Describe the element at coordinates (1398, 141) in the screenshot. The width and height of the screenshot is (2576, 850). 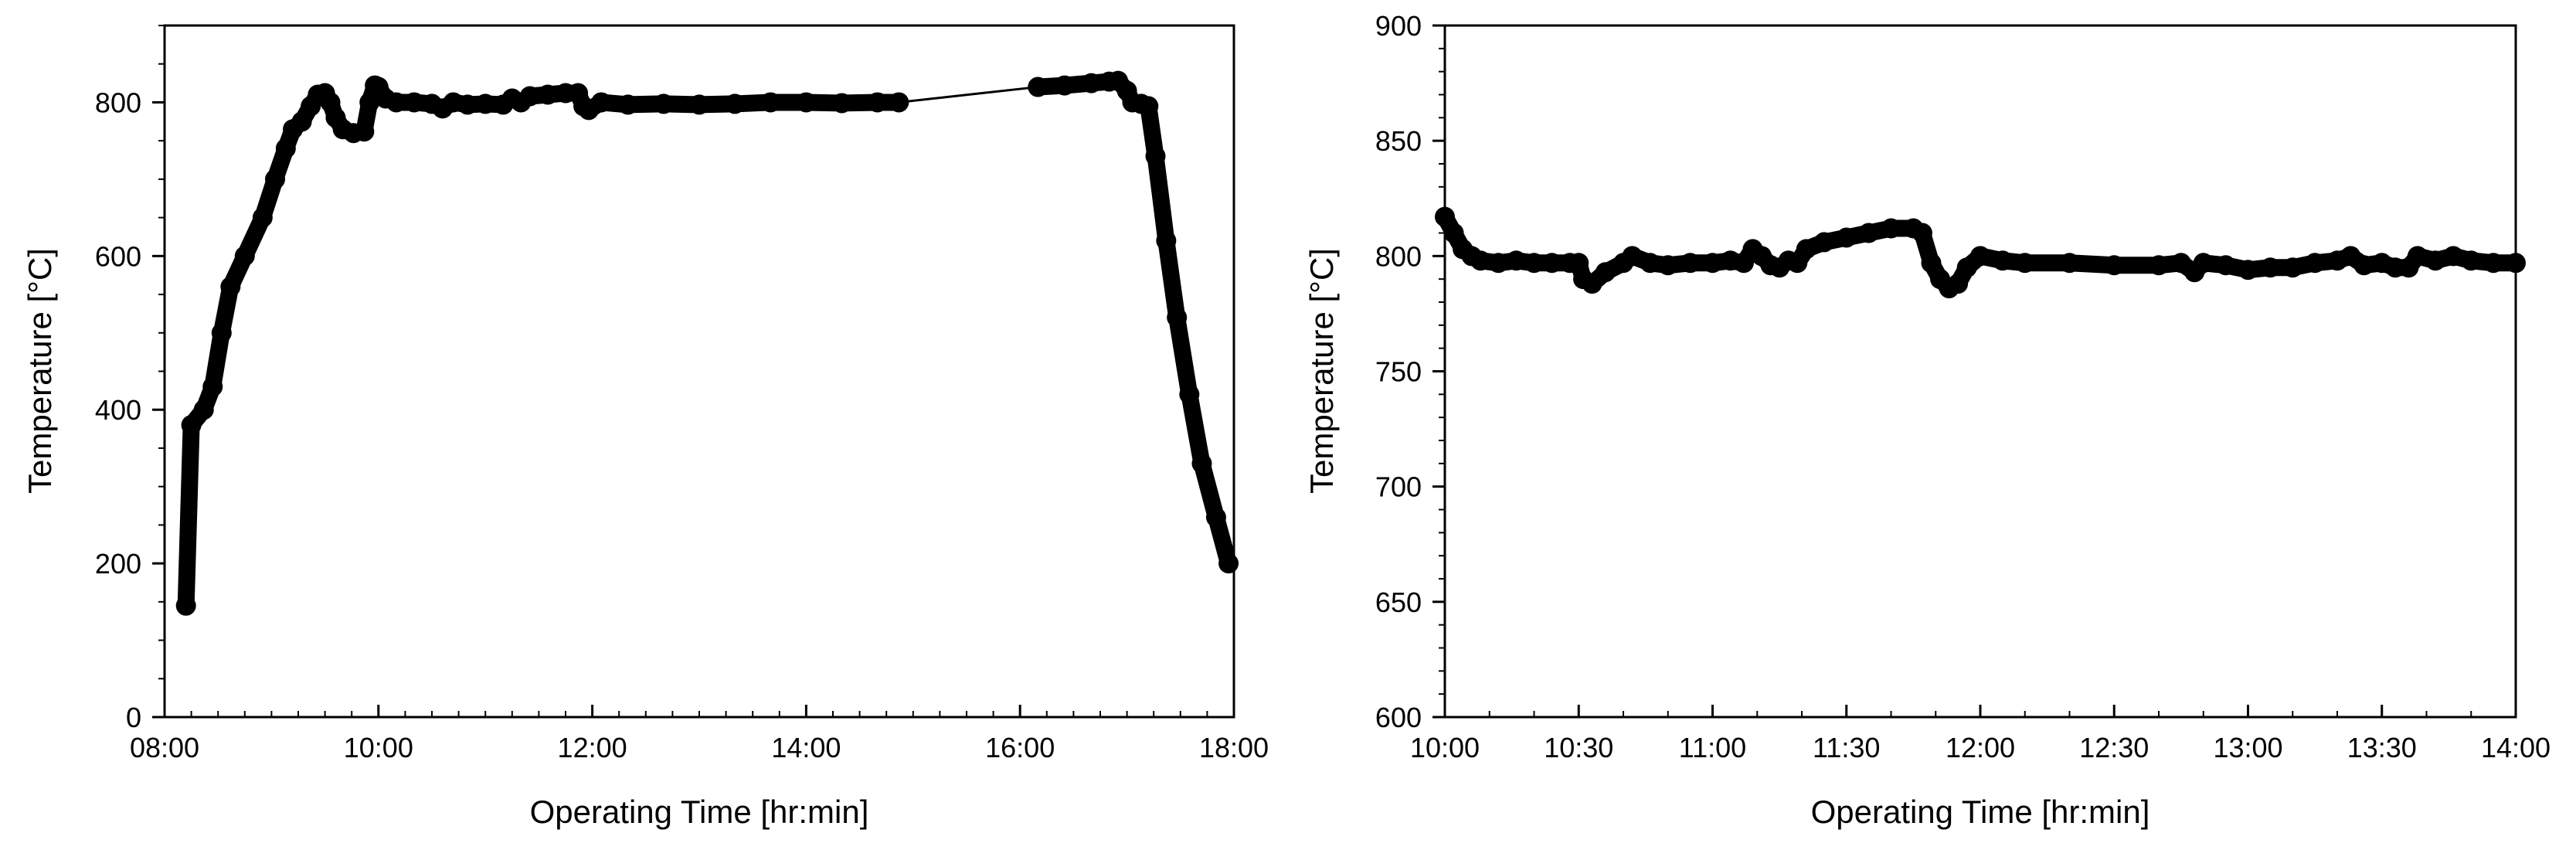
I see `right-y-tick-label: 850` at that location.